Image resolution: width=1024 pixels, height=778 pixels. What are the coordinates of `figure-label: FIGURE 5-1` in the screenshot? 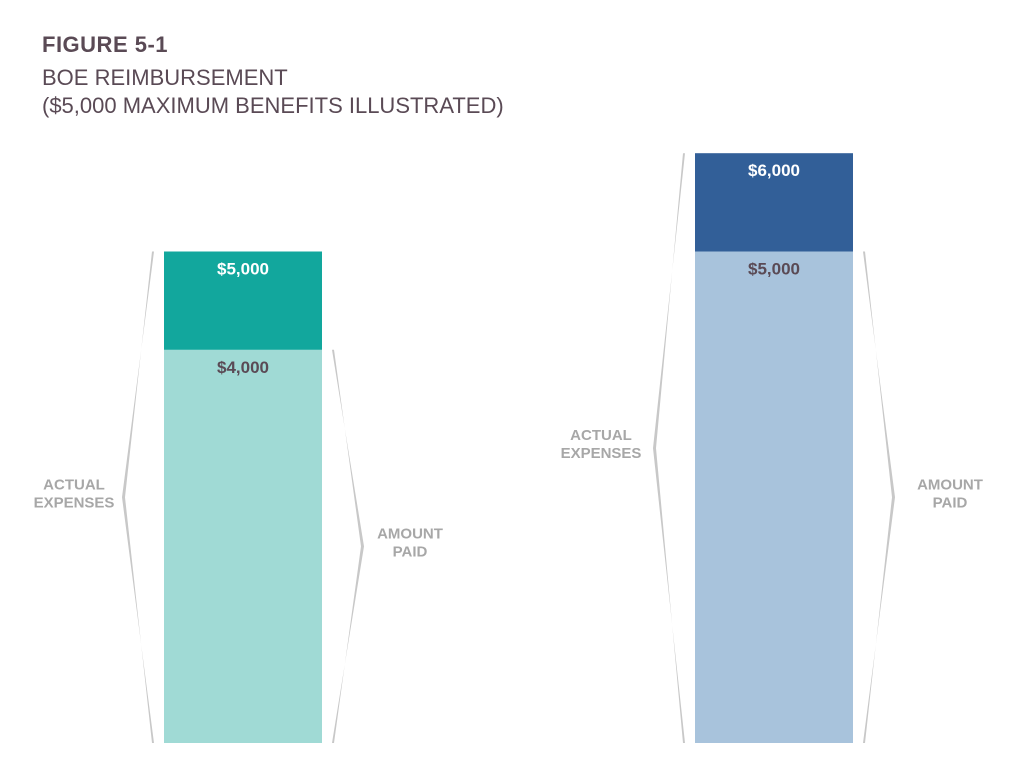 It's located at (105, 44).